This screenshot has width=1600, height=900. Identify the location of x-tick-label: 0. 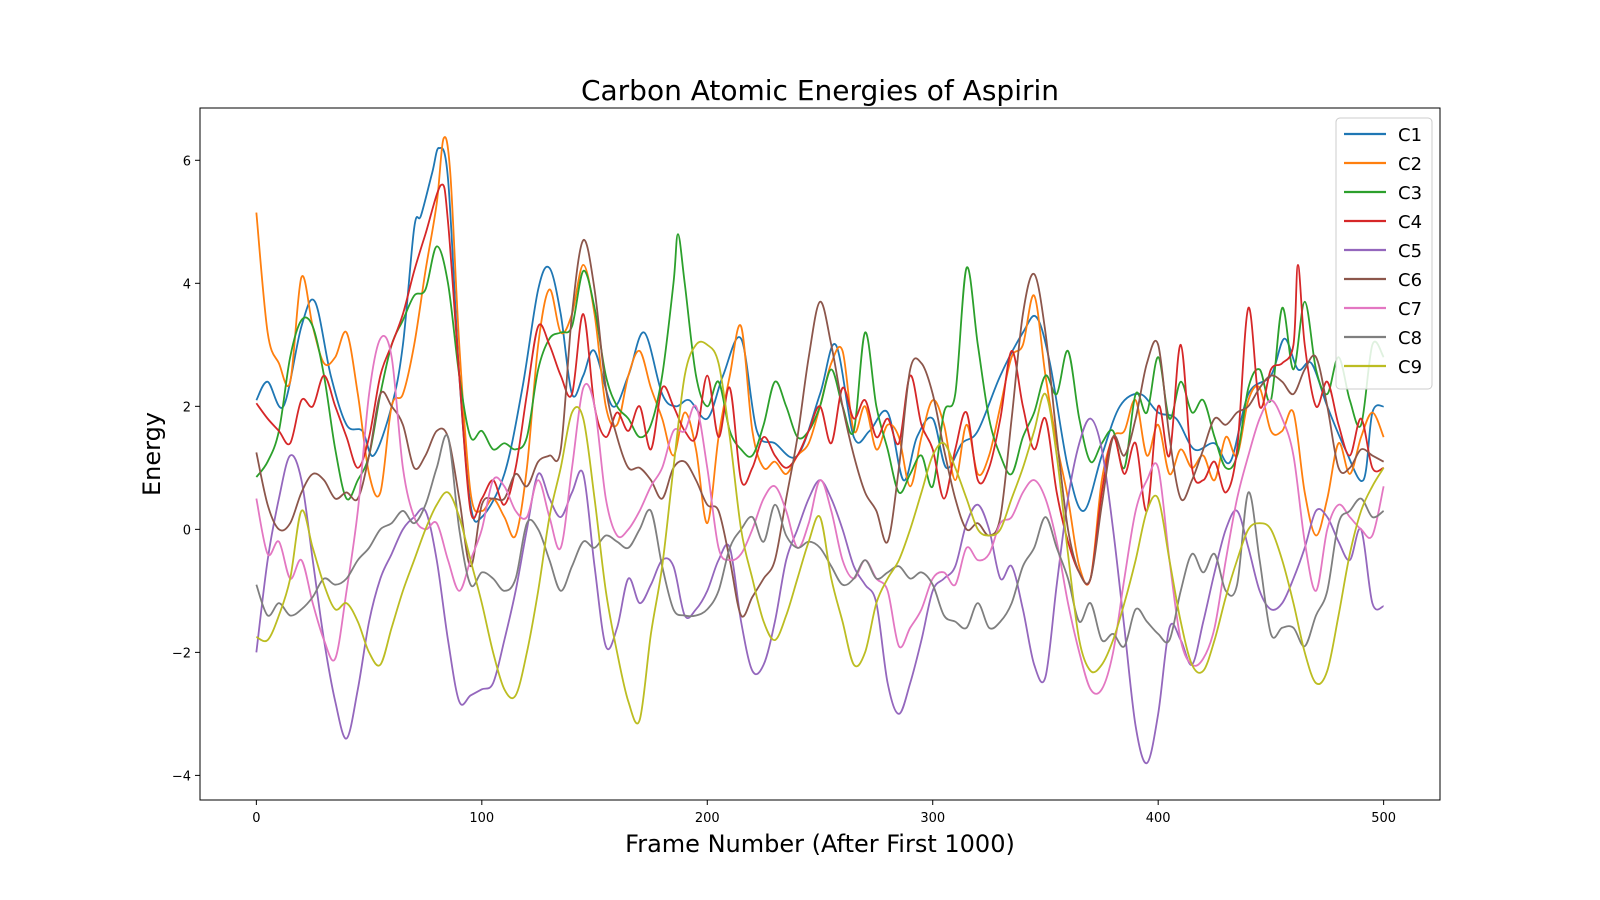
(256, 818).